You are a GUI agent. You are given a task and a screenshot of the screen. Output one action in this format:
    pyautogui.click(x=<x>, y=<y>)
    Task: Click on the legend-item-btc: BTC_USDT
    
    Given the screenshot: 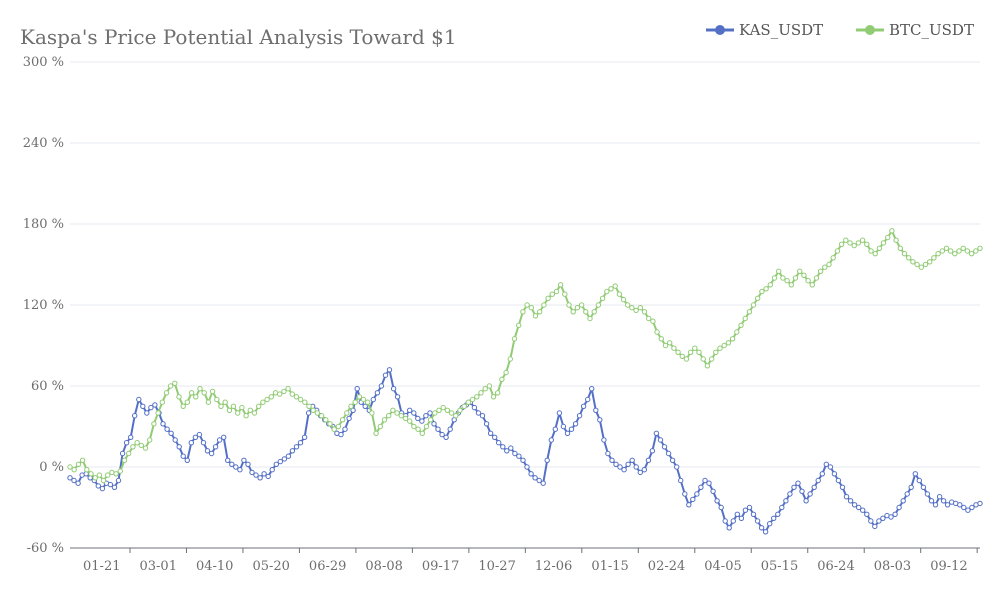 What is the action you would take?
    pyautogui.click(x=915, y=30)
    